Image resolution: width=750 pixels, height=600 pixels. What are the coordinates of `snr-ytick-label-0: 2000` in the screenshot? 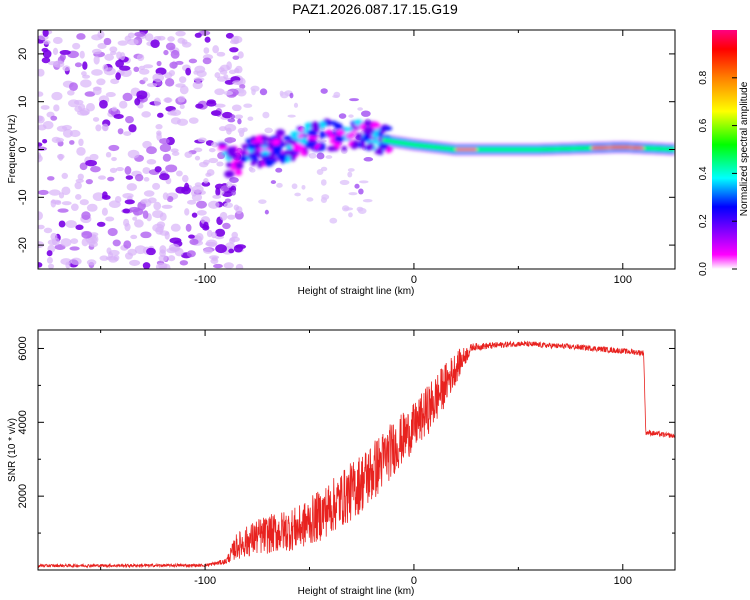 It's located at (23, 496).